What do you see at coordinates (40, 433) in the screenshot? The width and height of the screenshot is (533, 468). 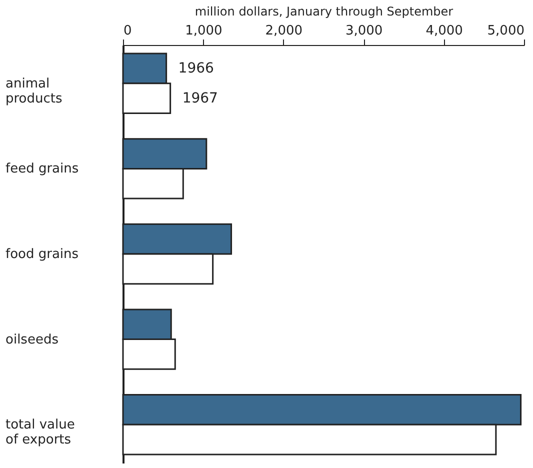 I see `y-tick-label: total value of exports` at bounding box center [40, 433].